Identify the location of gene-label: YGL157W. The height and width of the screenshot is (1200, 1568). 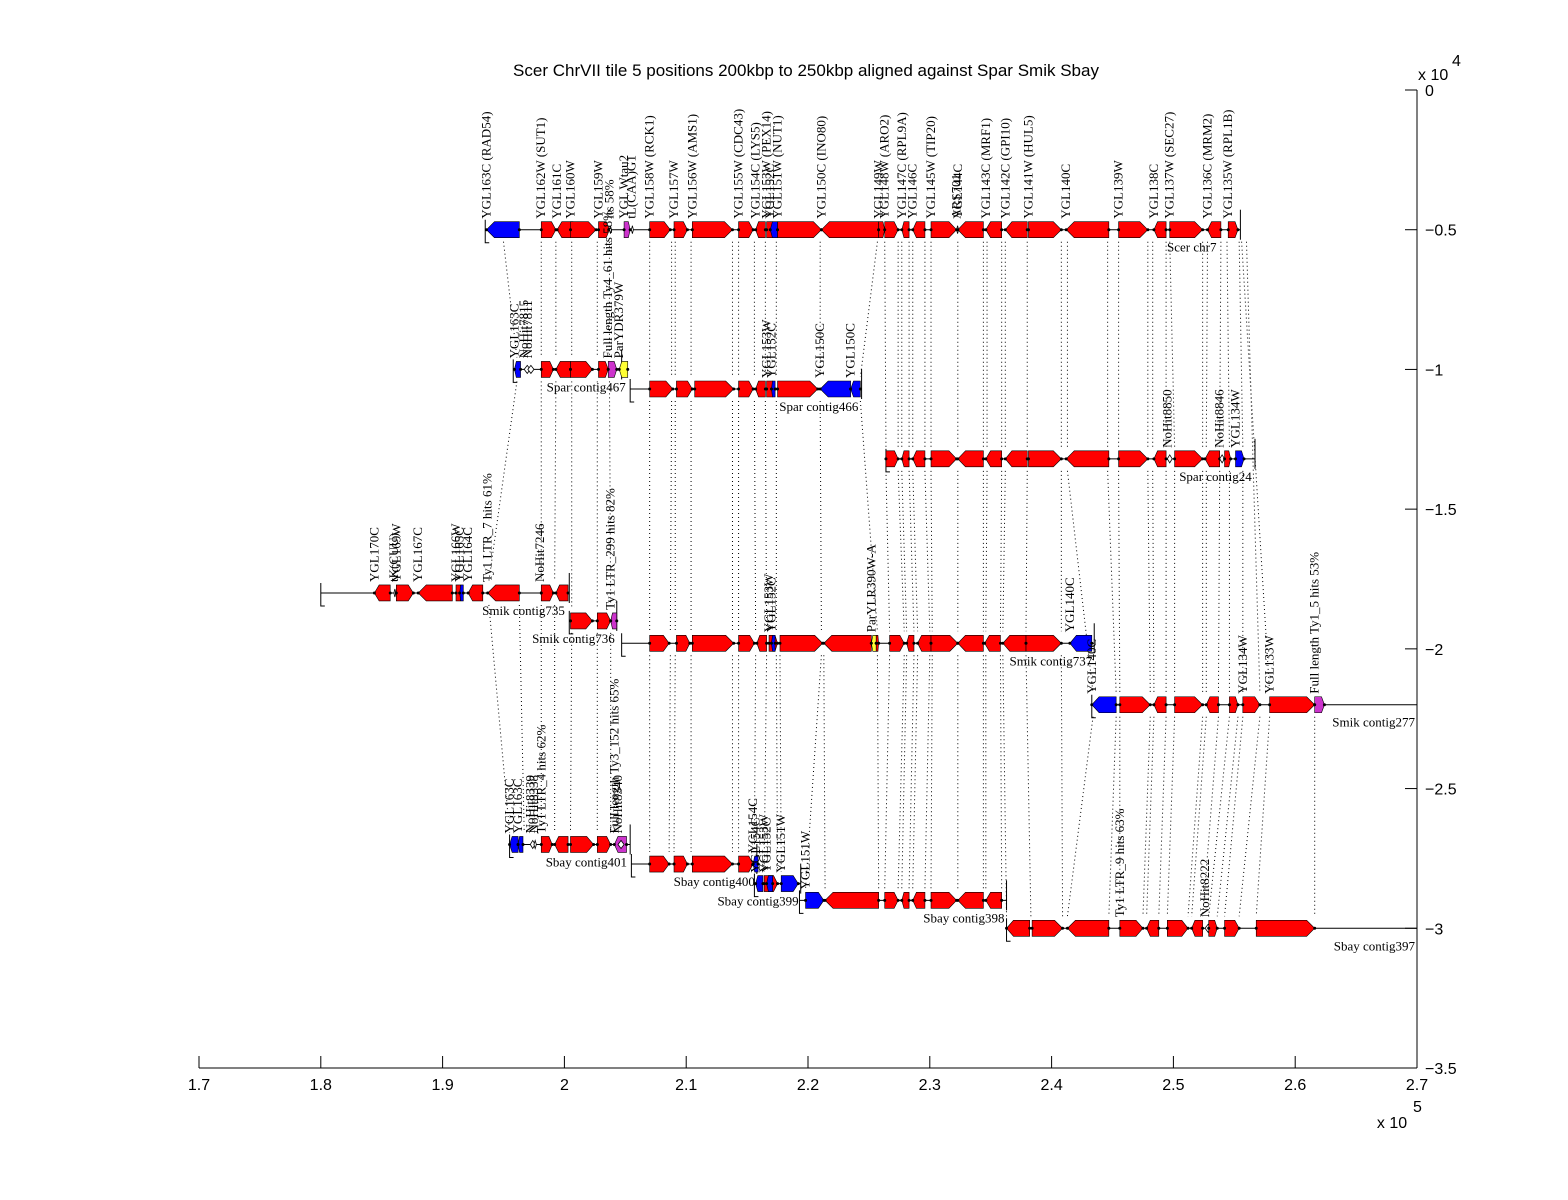
(673, 188).